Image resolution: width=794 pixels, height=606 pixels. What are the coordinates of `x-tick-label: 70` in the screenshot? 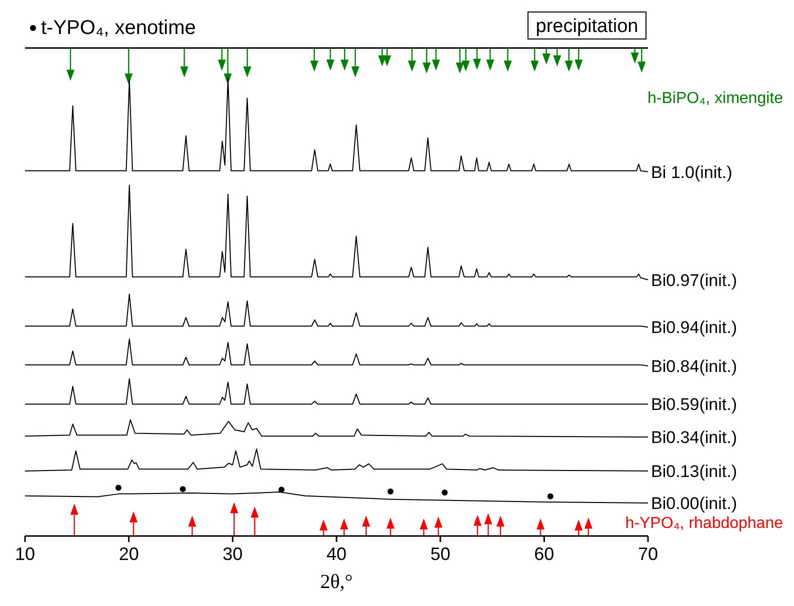 It's located at (648, 554).